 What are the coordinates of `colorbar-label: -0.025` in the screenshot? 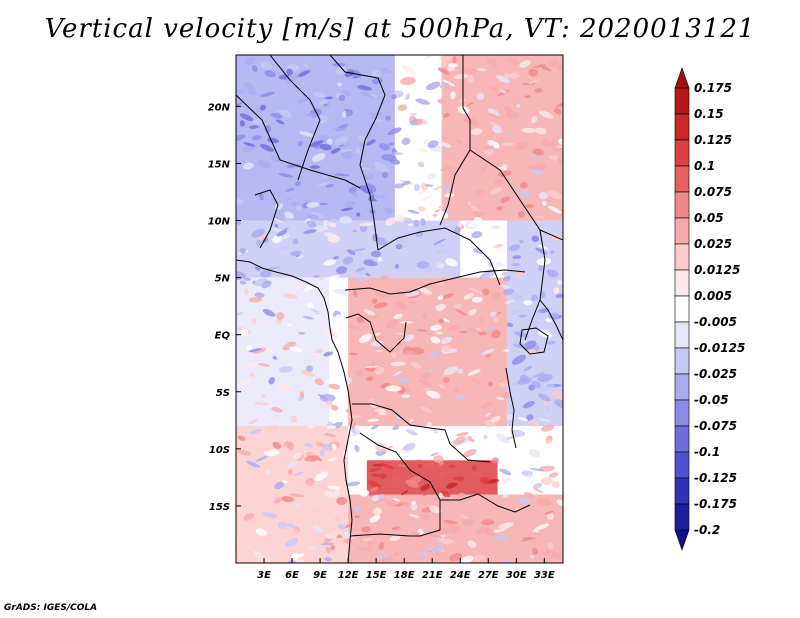 It's located at (715, 374).